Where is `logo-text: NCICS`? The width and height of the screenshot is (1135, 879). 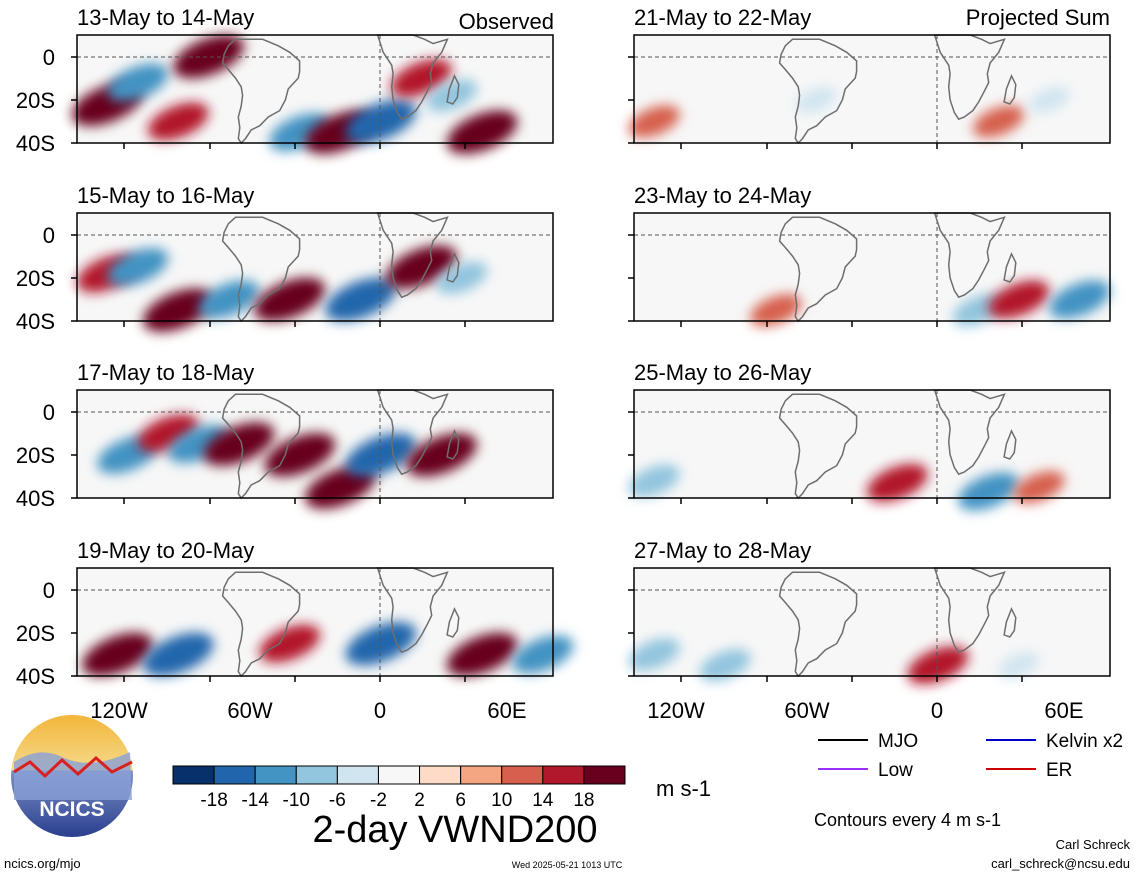
logo-text: NCICS is located at coordinates (71, 809).